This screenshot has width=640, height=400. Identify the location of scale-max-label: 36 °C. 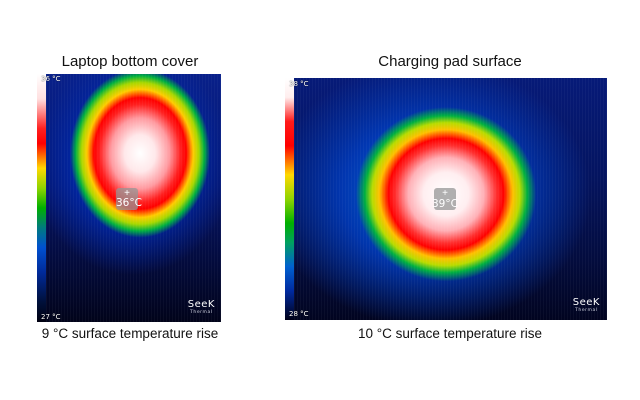
(51, 79).